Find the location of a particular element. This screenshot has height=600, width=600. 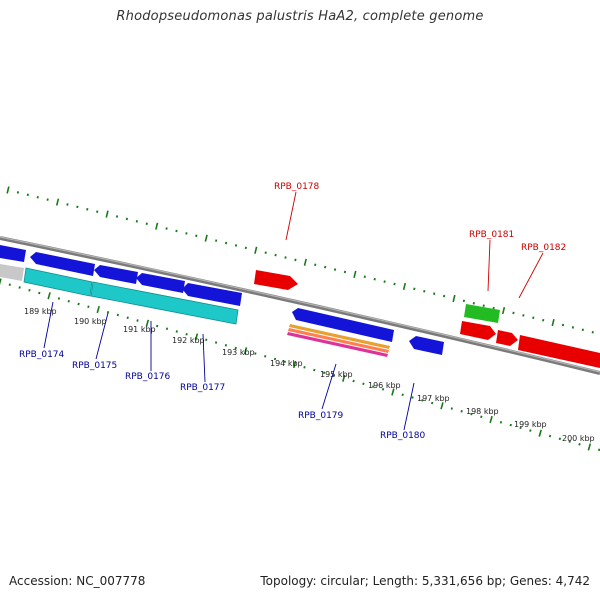

gene-label-bottom: RPB_0174 is located at coordinates (42, 355).